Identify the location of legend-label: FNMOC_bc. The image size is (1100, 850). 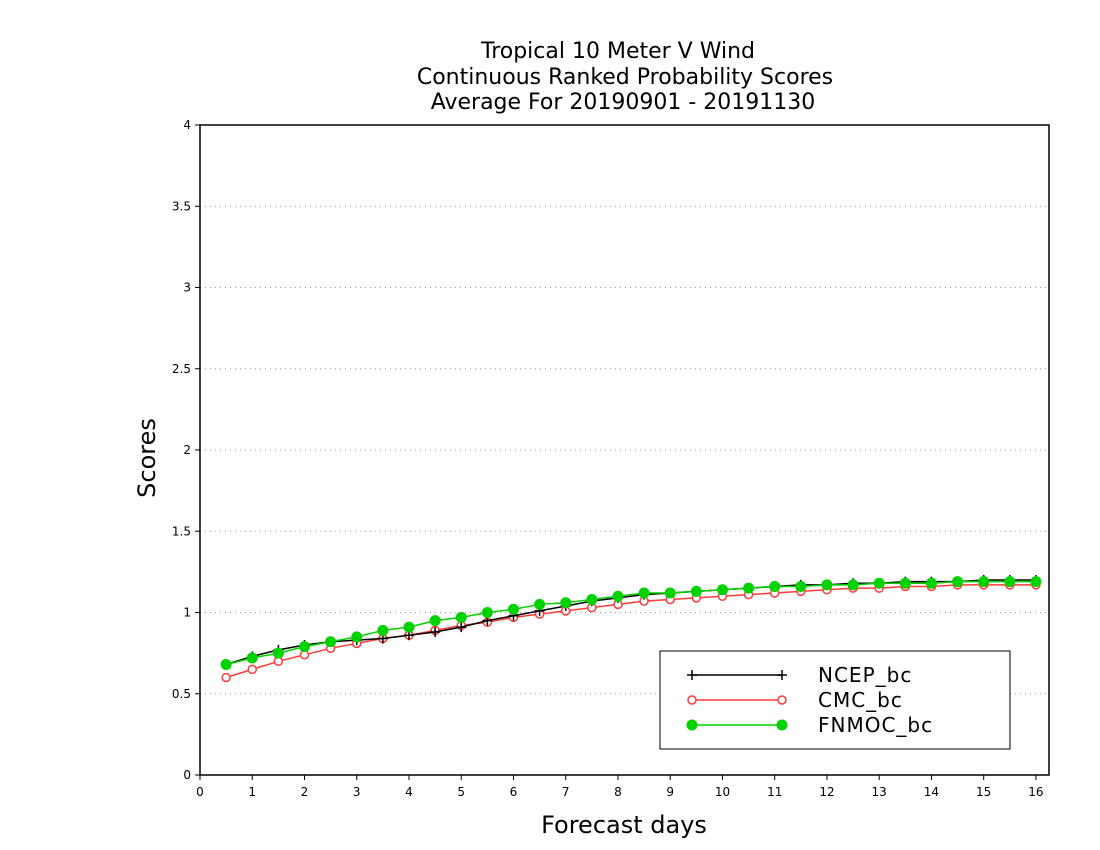
(875, 725).